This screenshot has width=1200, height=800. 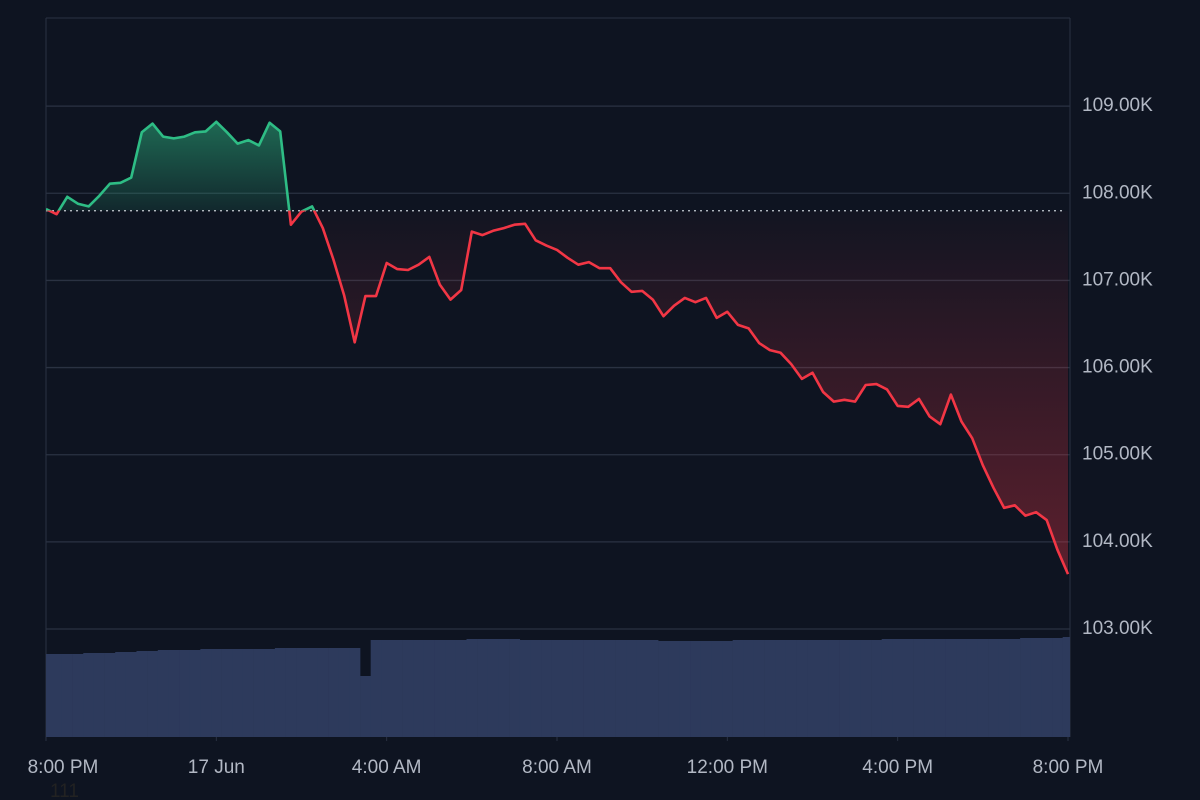 I want to click on x-tick-label: 4:00 PM, so click(x=897, y=767).